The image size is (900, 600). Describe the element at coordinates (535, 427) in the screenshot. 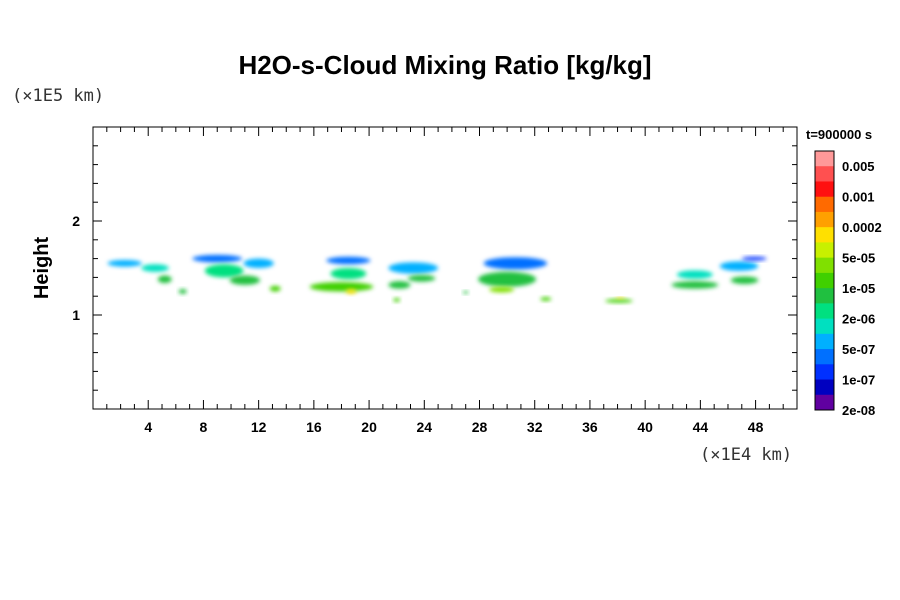

I see `x-tick-label: 32` at that location.